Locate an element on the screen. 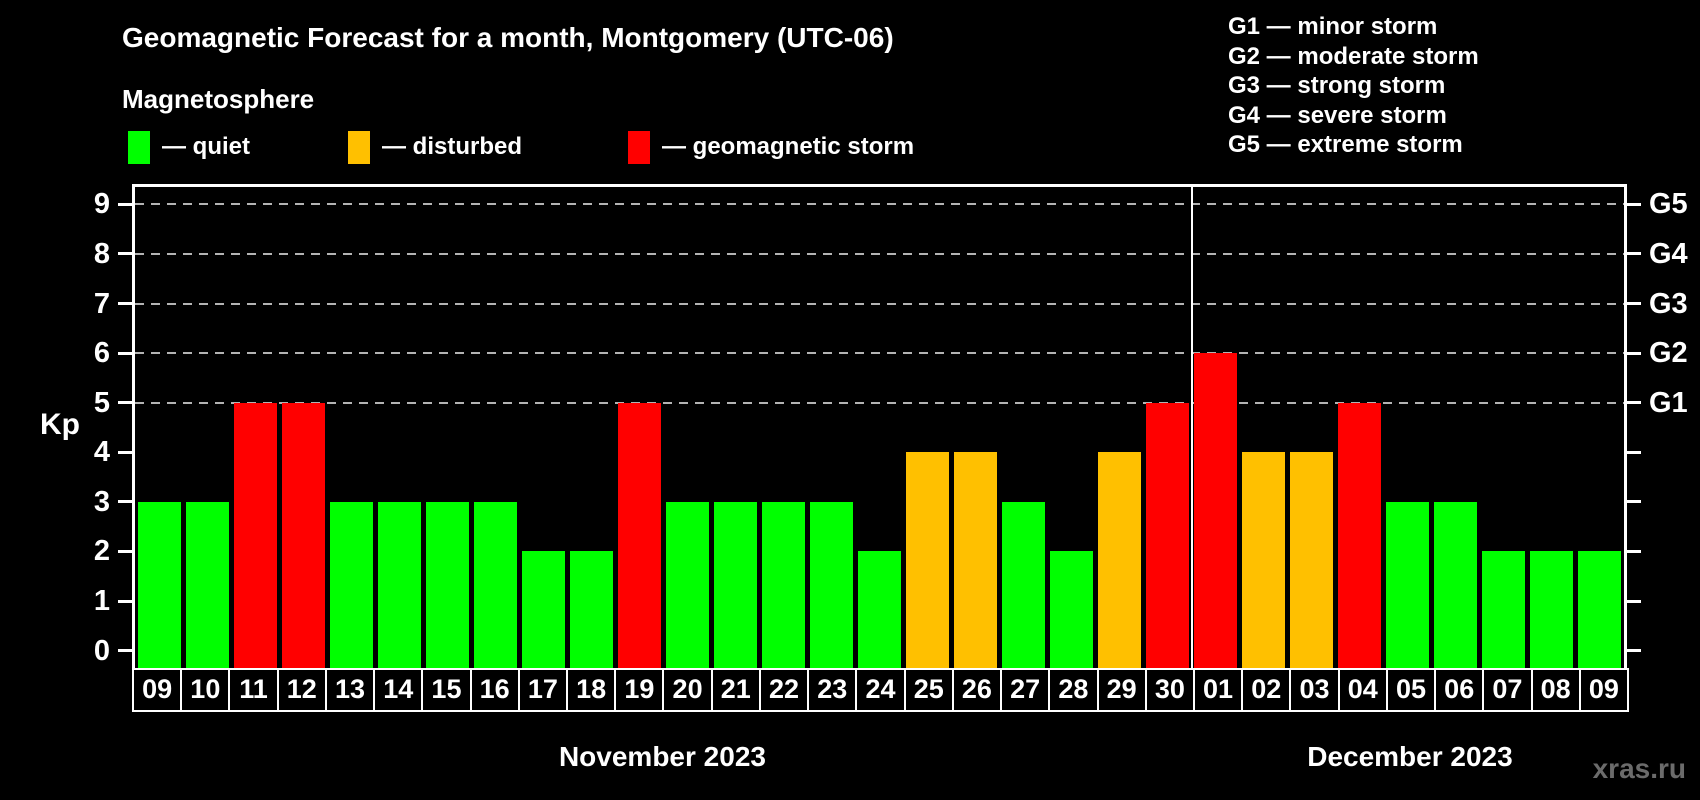  y-axis-tick-label: 3 is located at coordinates (101, 501).